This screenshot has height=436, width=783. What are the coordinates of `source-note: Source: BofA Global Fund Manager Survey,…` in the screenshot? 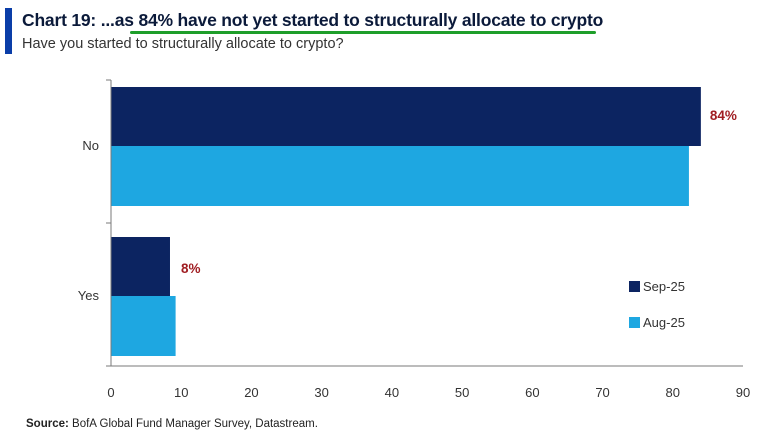 It's located at (172, 424).